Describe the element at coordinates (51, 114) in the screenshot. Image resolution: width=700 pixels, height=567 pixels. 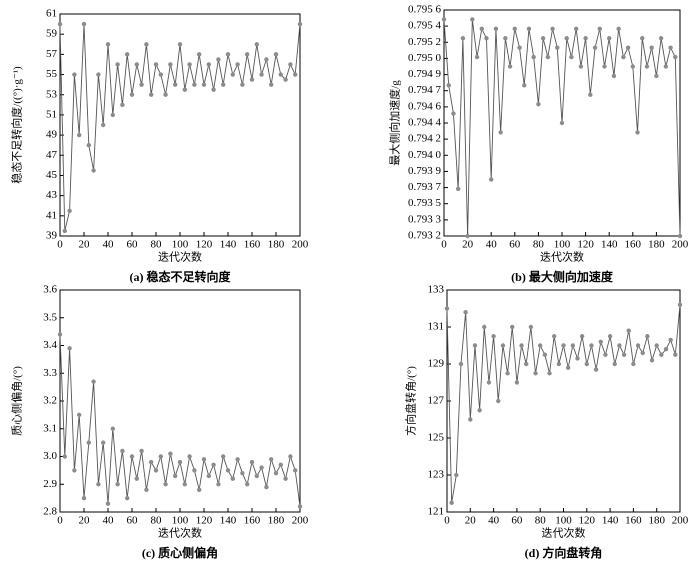
I see `y-tick-label: 51` at that location.